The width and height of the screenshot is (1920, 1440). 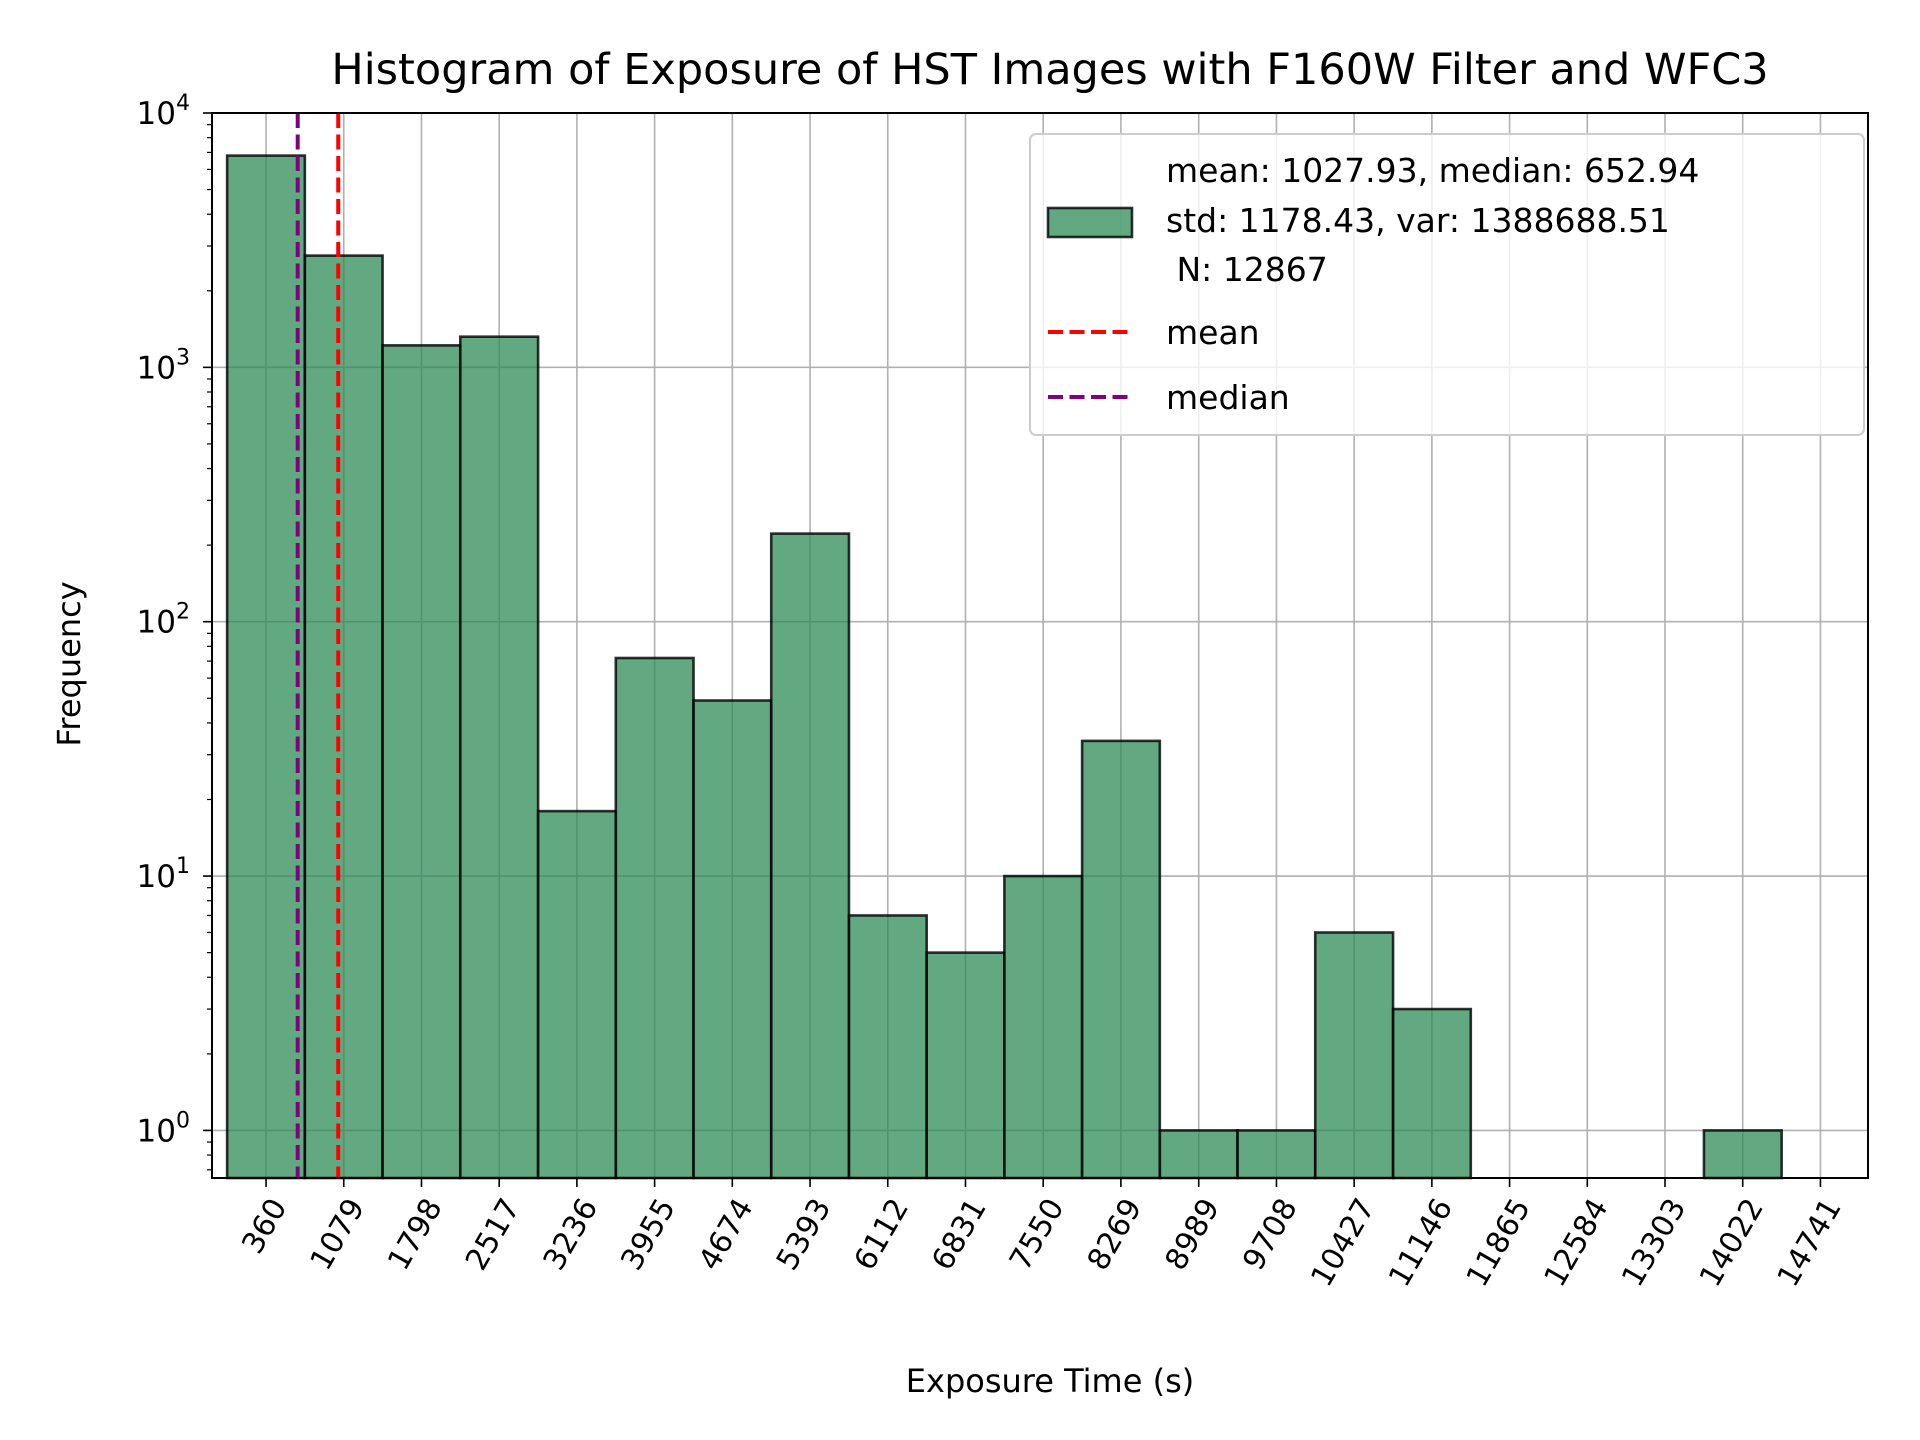 What do you see at coordinates (183, 612) in the screenshot?
I see `y-tick-exponent: 2` at bounding box center [183, 612].